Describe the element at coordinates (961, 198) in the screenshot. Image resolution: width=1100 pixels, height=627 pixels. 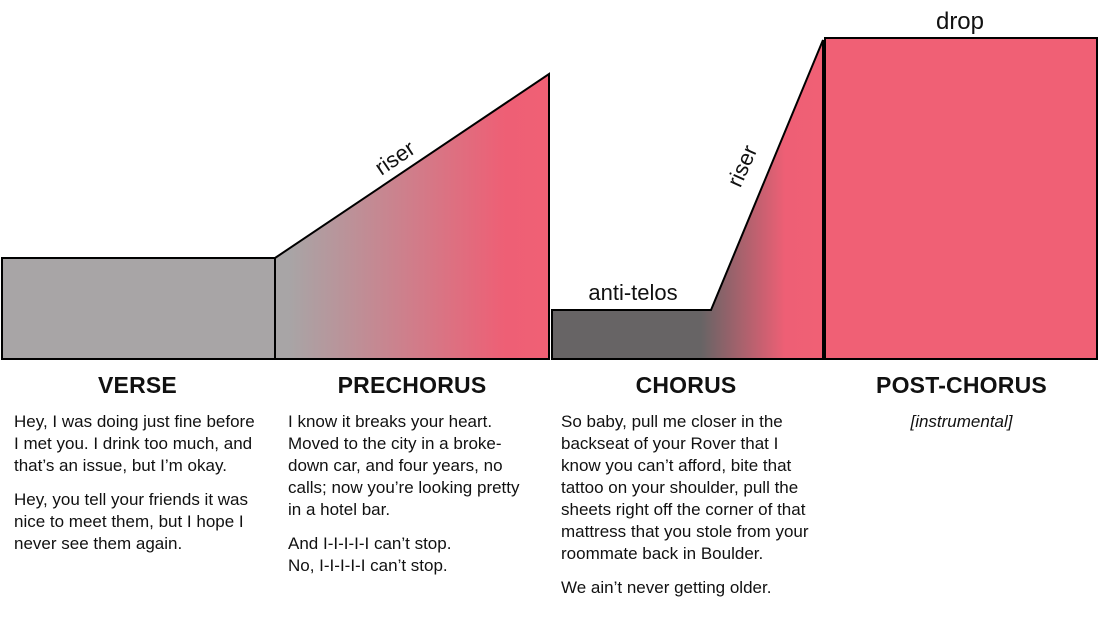
I see `postchorus-drop-bar` at that location.